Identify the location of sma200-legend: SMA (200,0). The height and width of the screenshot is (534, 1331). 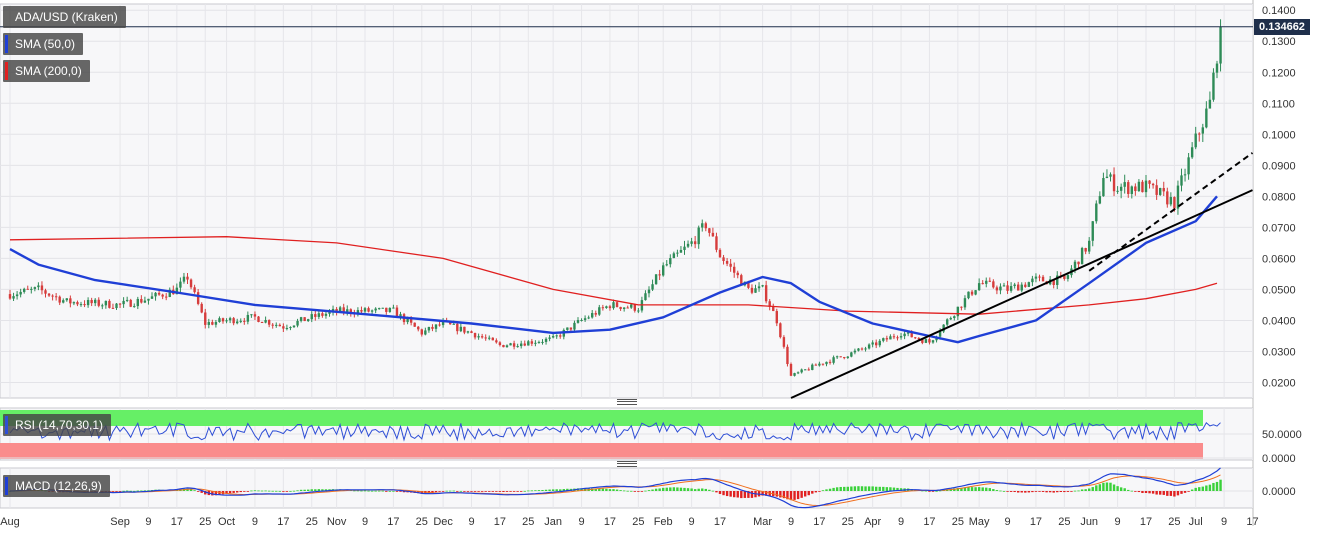
(46, 71).